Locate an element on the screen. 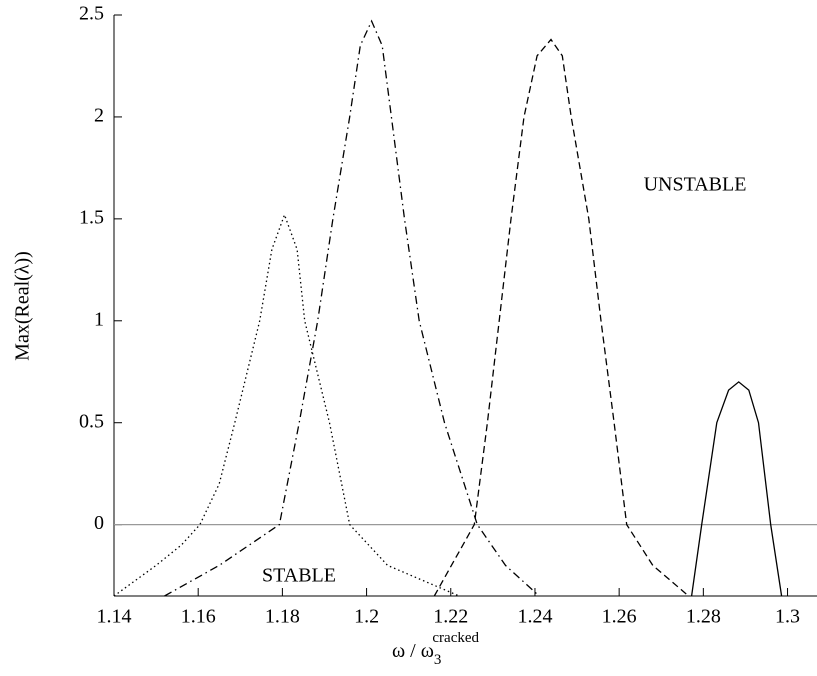 The image size is (817, 676). annotation: STABLE is located at coordinates (299, 576).